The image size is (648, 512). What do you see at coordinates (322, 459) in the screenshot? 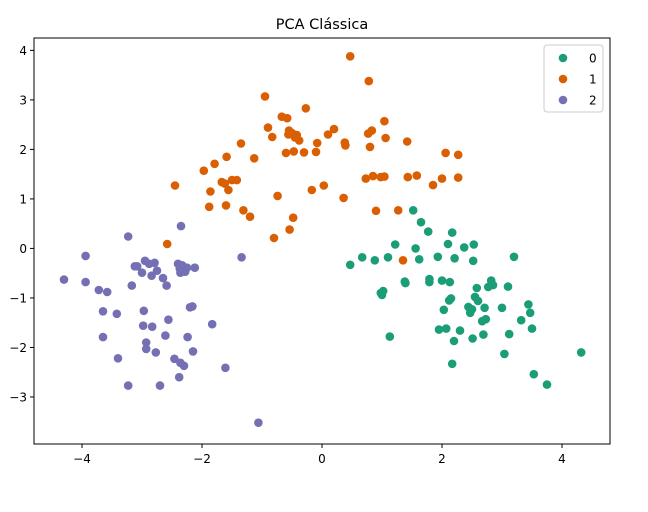
I see `x-tick-label: 0` at bounding box center [322, 459].